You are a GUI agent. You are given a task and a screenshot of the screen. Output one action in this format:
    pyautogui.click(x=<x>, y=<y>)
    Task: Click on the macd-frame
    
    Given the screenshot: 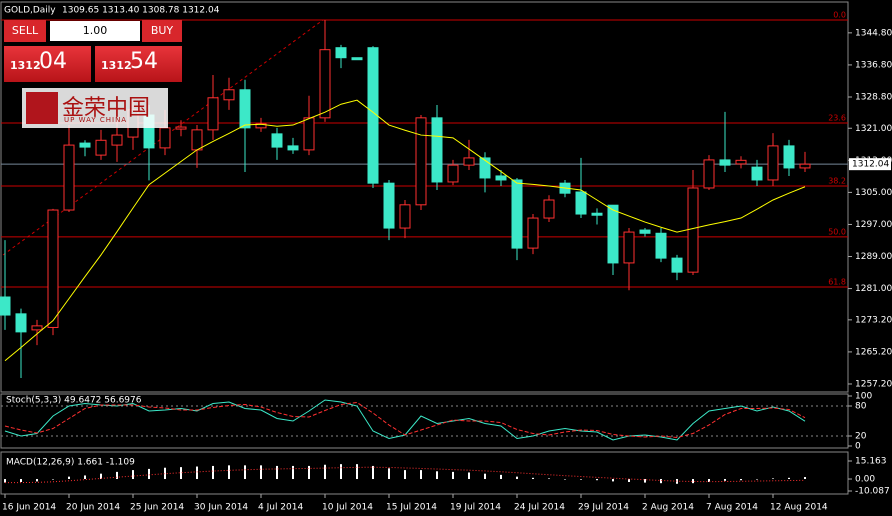 What is the action you would take?
    pyautogui.click(x=424, y=473)
    